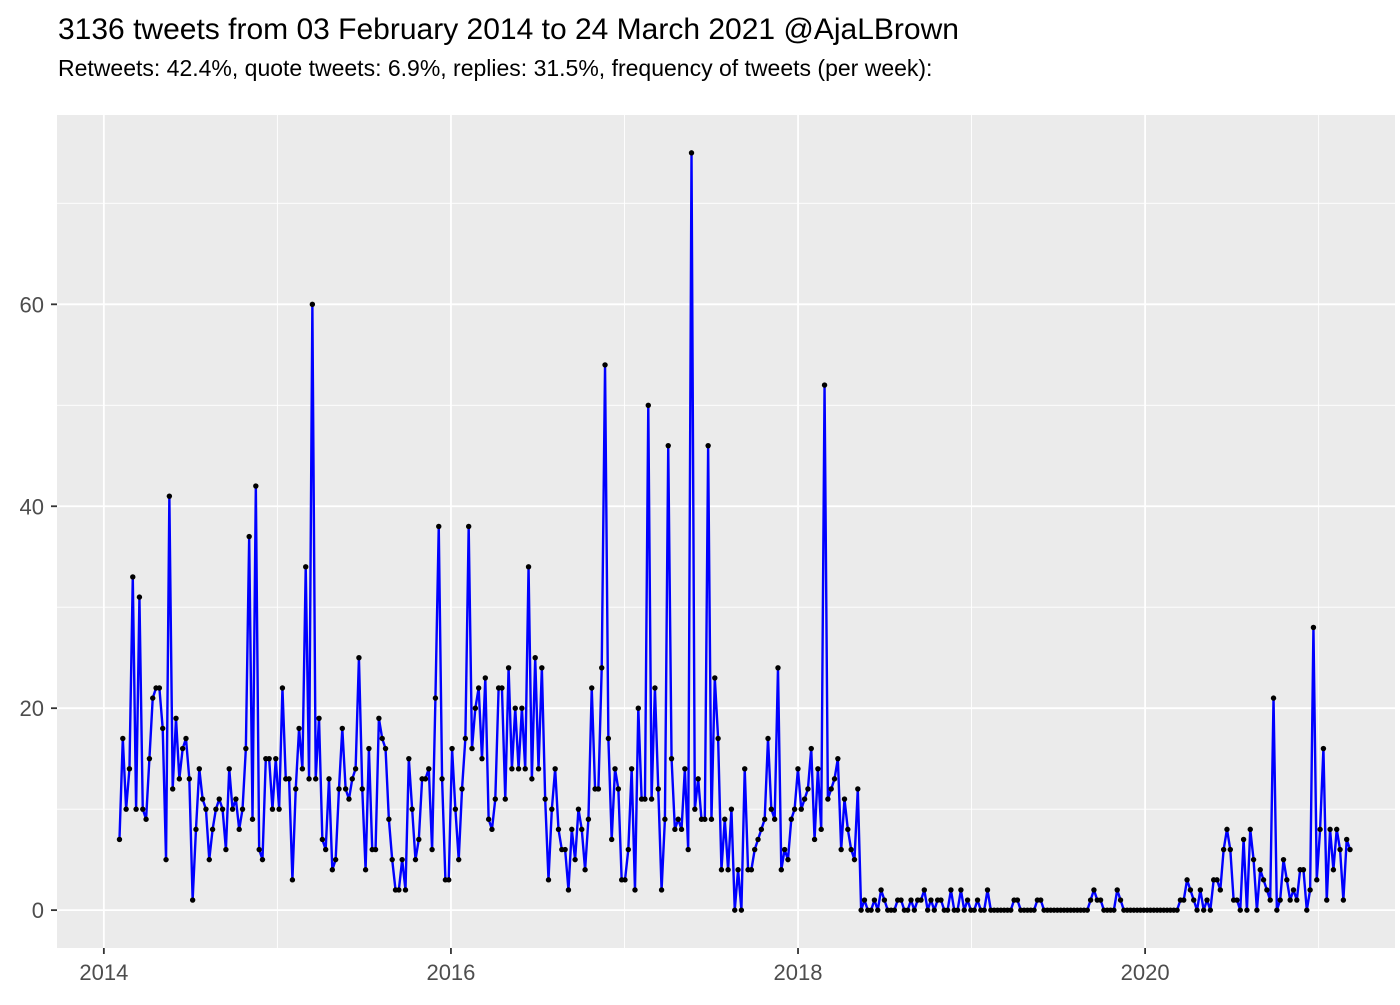 The width and height of the screenshot is (1400, 1005). I want to click on y-tick-label: 60, so click(32, 304).